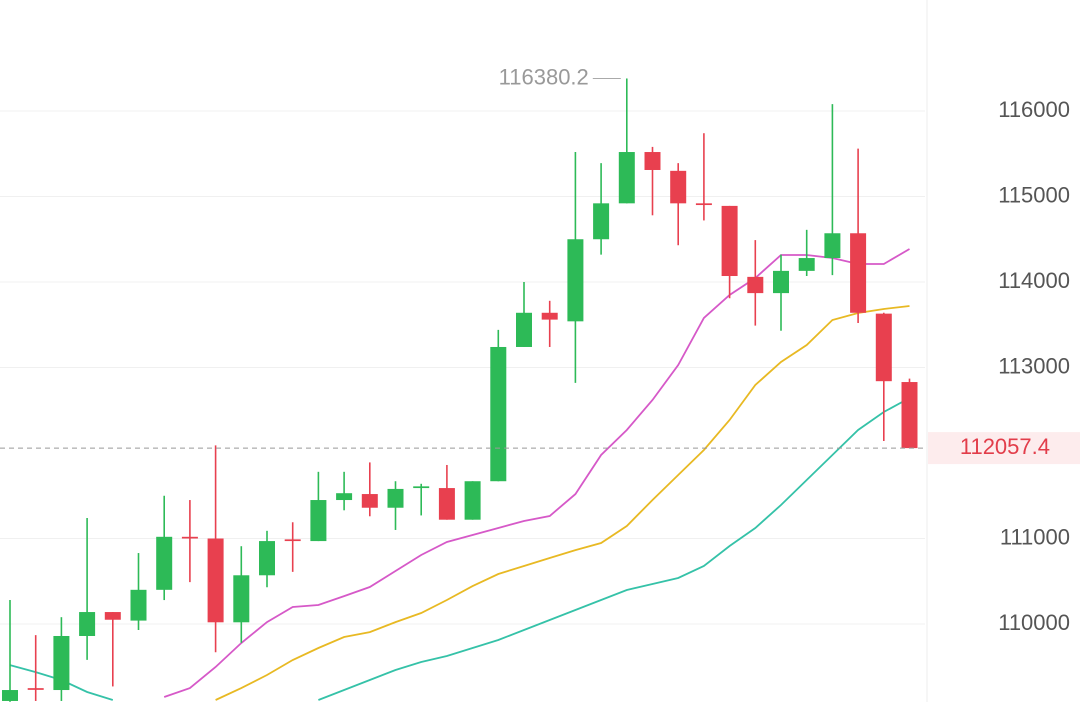 This screenshot has height=702, width=1080. I want to click on last-price-label: 112057.4, so click(1005, 446).